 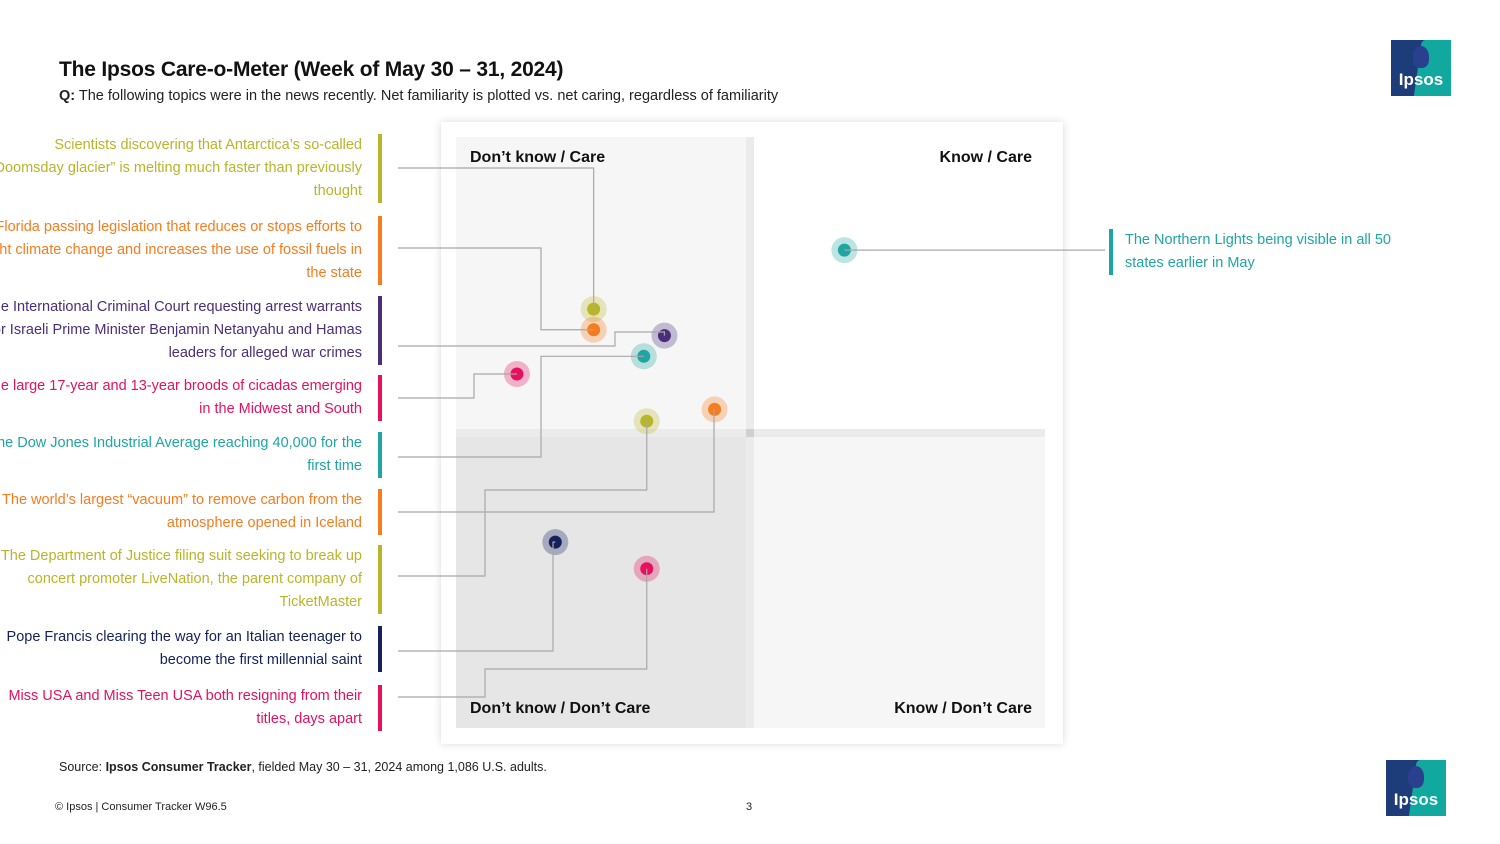 I want to click on question-prefix: Q:, so click(x=67, y=96).